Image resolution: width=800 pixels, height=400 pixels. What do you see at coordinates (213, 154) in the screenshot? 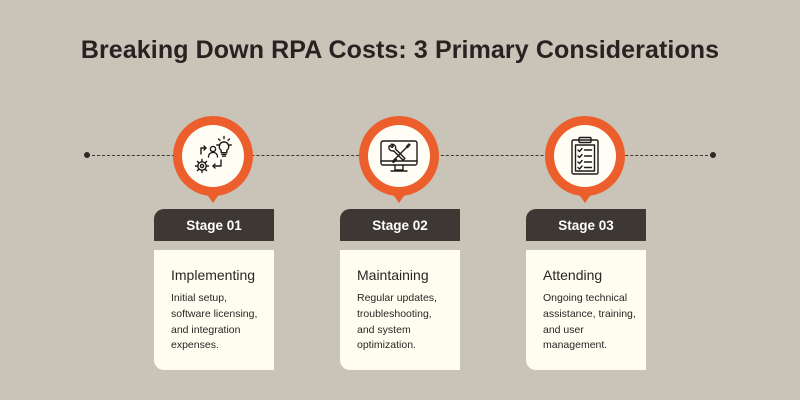
I see `implementation-gear-bulb-icon` at bounding box center [213, 154].